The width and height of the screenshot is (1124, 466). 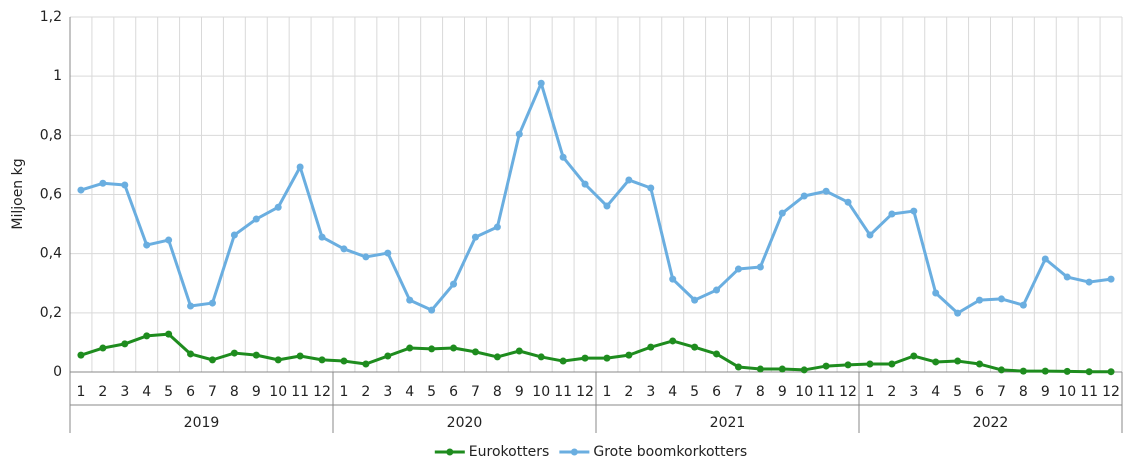 I want to click on y-tick-label: 0,6, so click(x=51, y=195).